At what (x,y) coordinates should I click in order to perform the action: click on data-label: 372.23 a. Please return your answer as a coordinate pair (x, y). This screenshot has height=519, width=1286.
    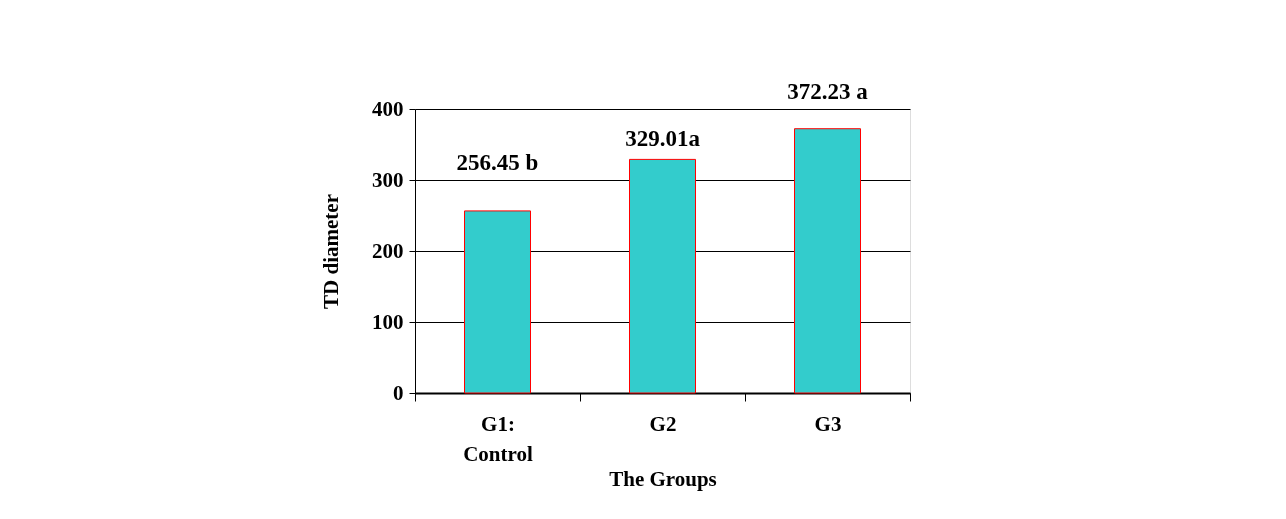
    Looking at the image, I should click on (828, 91).